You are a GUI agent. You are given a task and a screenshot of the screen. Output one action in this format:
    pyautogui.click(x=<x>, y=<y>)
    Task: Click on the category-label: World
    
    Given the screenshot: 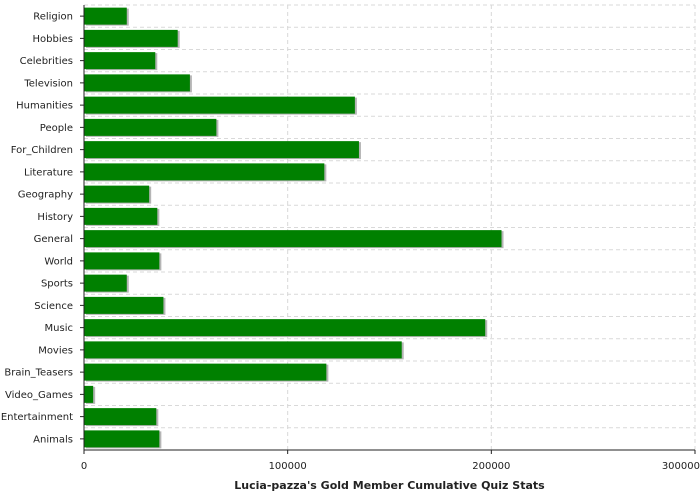 What is the action you would take?
    pyautogui.click(x=58, y=261)
    